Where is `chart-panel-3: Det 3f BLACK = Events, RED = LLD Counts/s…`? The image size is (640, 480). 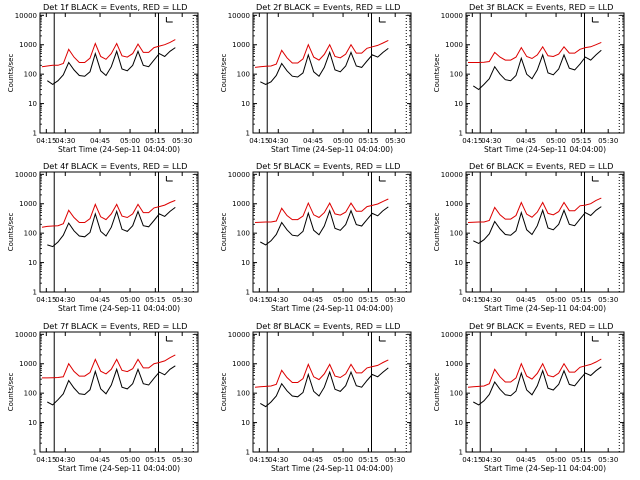
chart-panel-3: Det 3f BLACK = Events, RED = LLD Counts/s… is located at coordinates (529, 78).